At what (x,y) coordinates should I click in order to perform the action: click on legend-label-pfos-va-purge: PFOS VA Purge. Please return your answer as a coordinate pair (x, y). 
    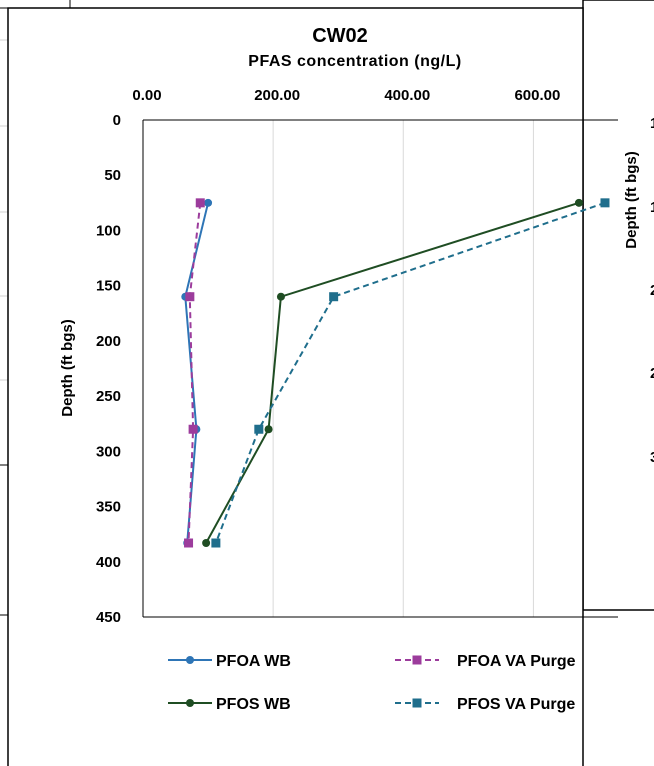
    Looking at the image, I should click on (516, 704).